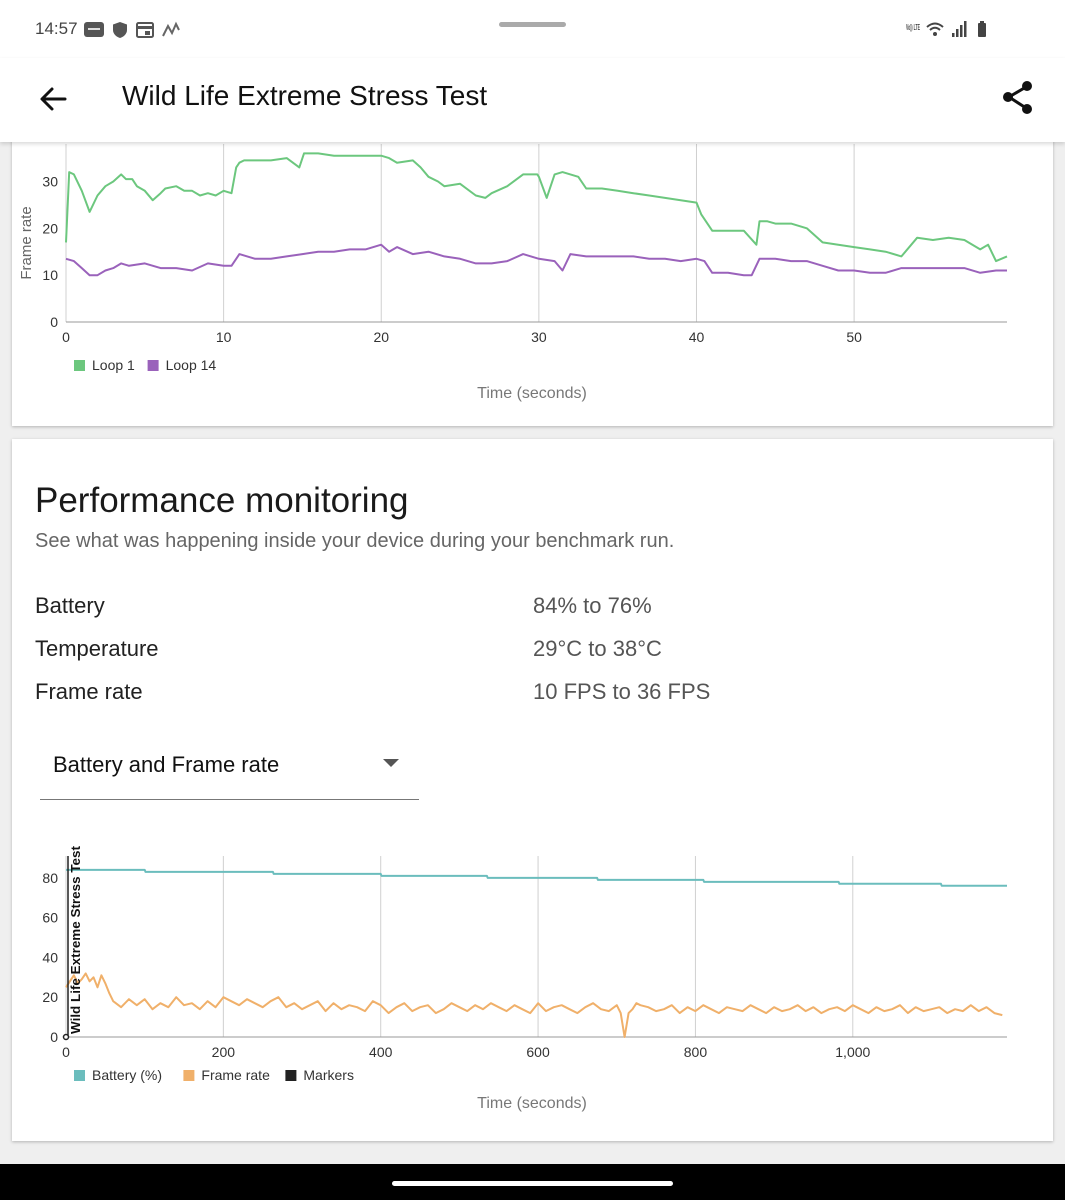  I want to click on page-title: Wild Life Extreme Stress Test, so click(305, 95).